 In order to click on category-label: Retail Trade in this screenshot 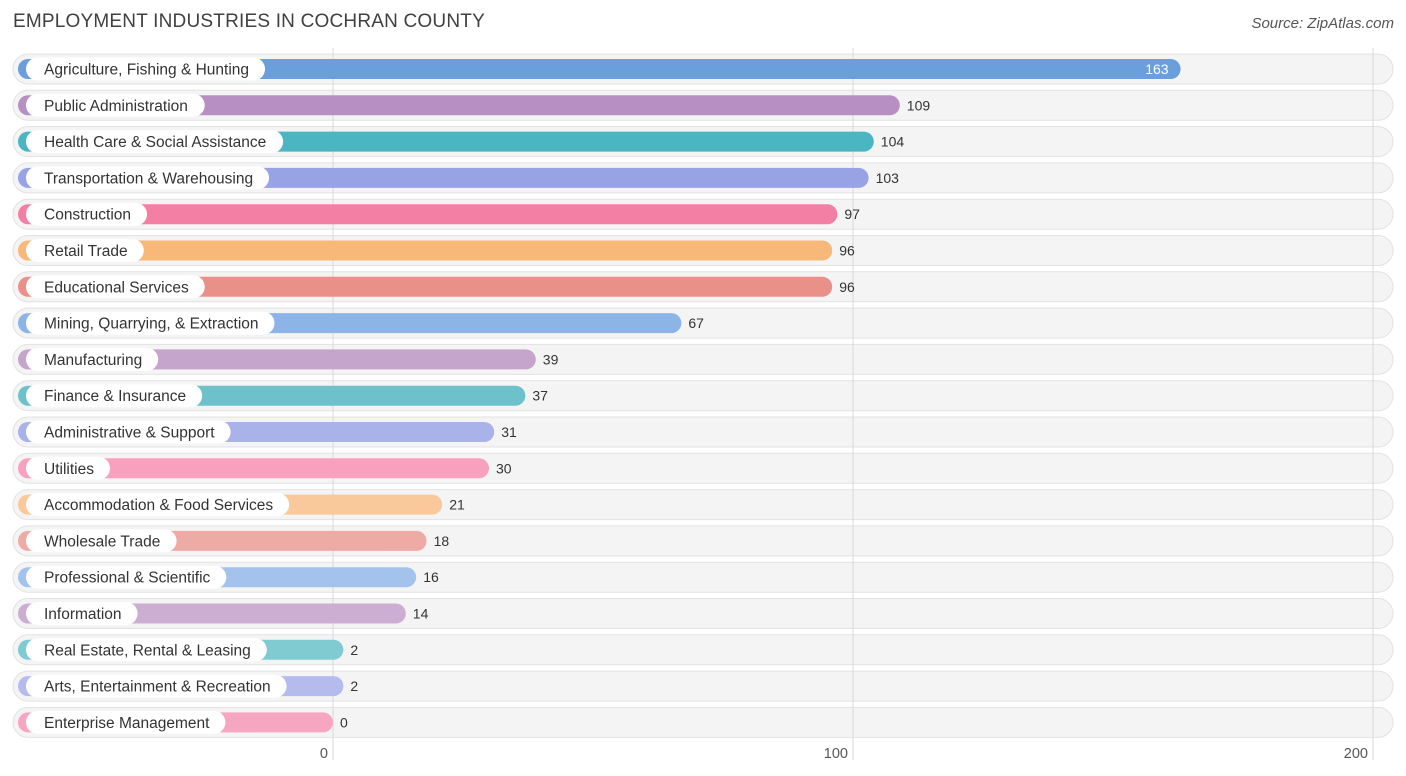, I will do `click(86, 251)`.